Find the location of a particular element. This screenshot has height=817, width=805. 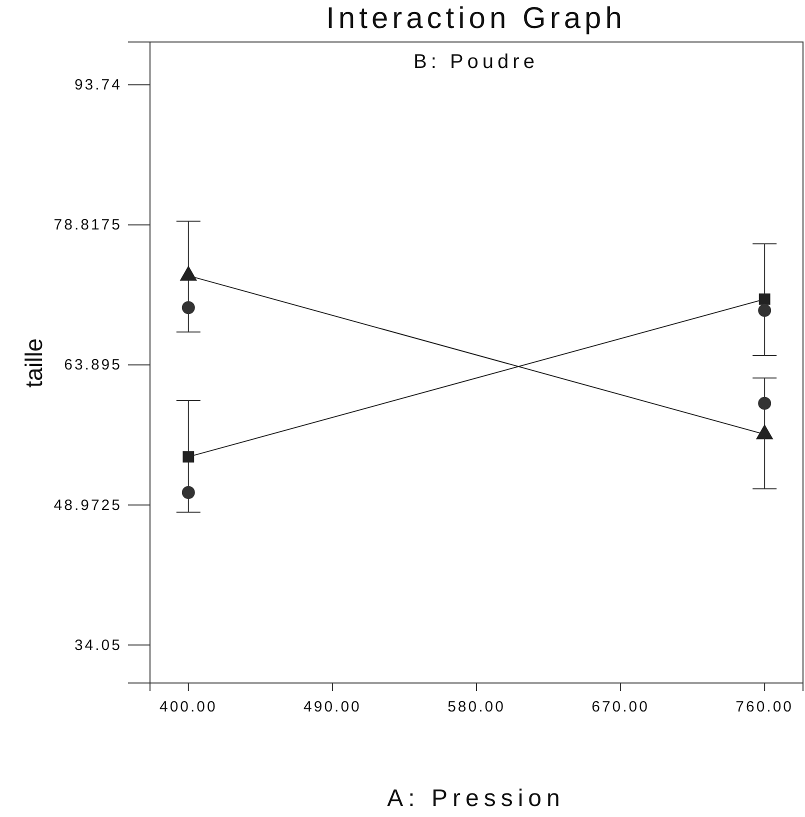

y-tick-label: 78.8175 is located at coordinates (88, 225).